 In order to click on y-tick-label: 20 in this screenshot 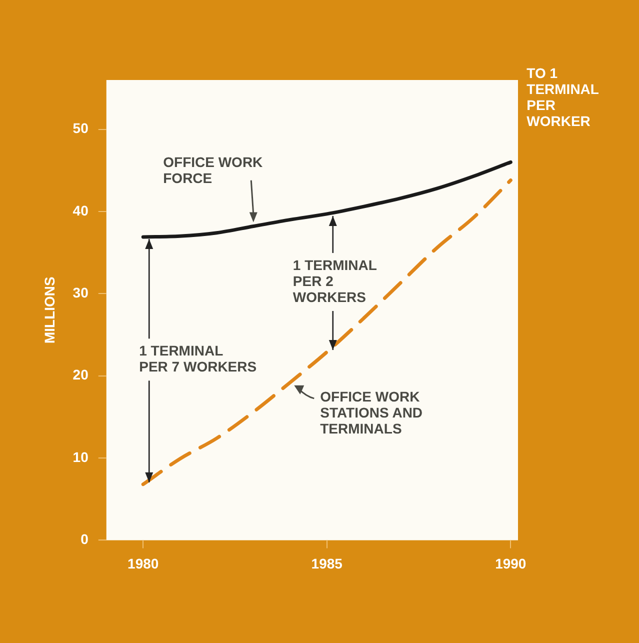, I will do `click(80, 374)`.